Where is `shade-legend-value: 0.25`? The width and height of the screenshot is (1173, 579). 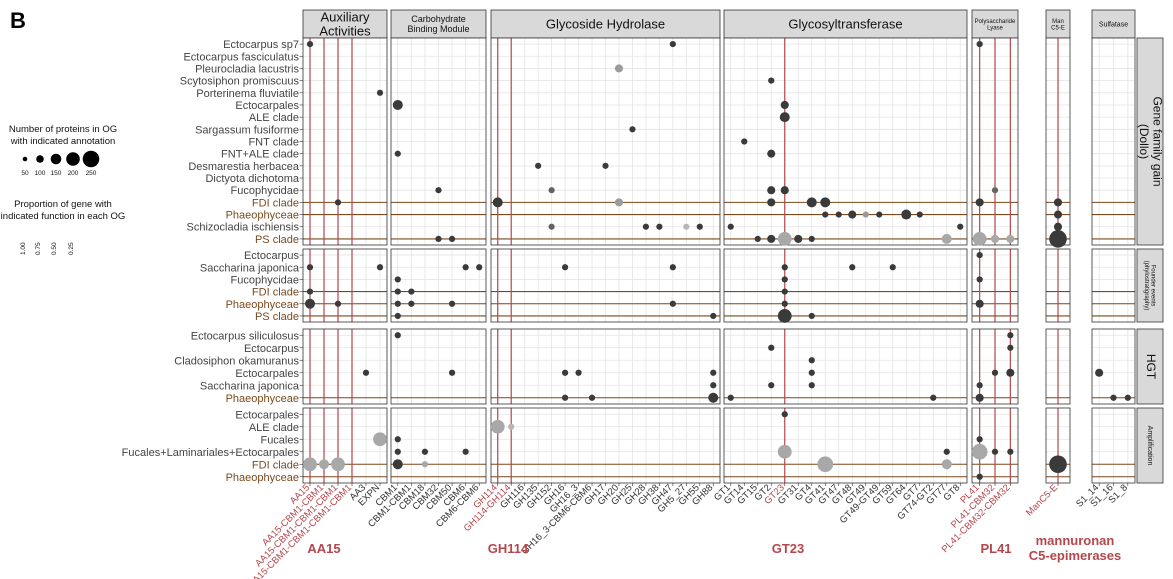 shade-legend-value: 0.25 is located at coordinates (71, 248).